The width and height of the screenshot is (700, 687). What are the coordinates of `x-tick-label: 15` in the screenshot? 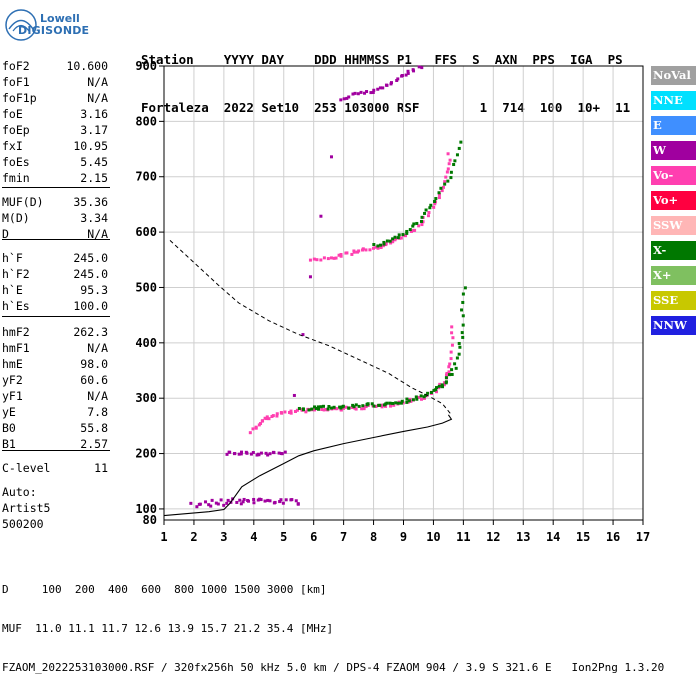 It's located at (583, 537).